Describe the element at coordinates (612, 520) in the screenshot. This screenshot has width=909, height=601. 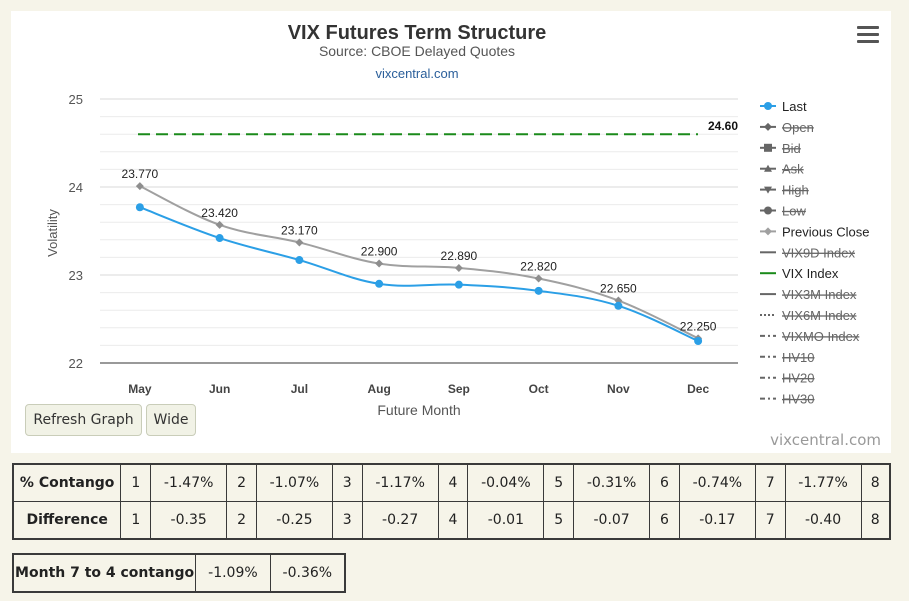
I see `value-cell: -0.07` at that location.